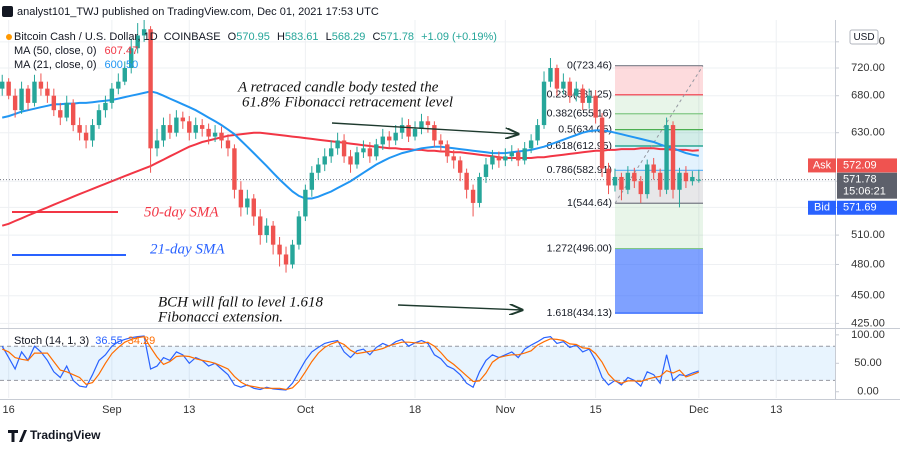 The height and width of the screenshot is (450, 900). I want to click on x-tick-label: 18, so click(415, 410).